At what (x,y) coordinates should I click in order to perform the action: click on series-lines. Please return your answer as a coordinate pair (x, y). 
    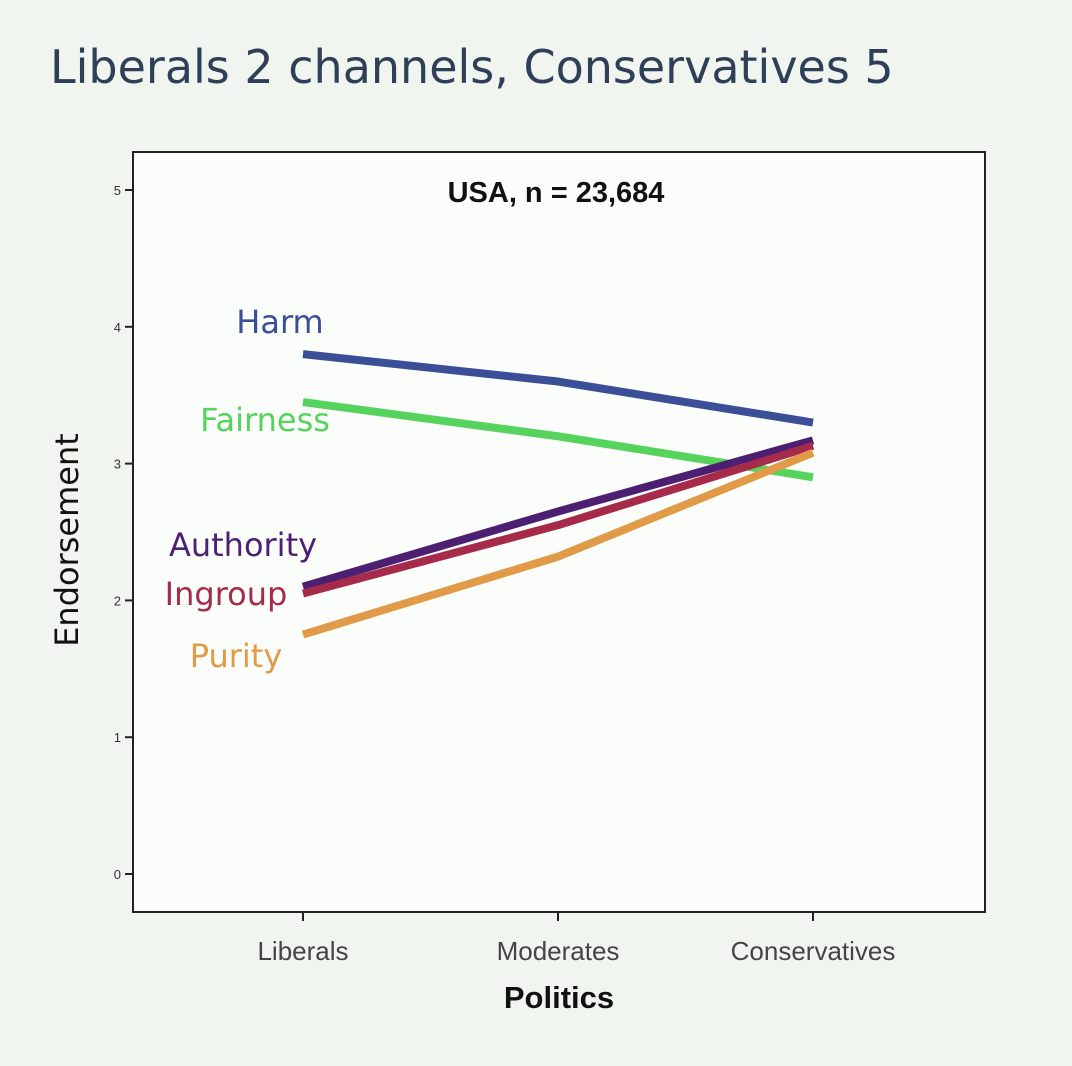
    Looking at the image, I should click on (558, 494).